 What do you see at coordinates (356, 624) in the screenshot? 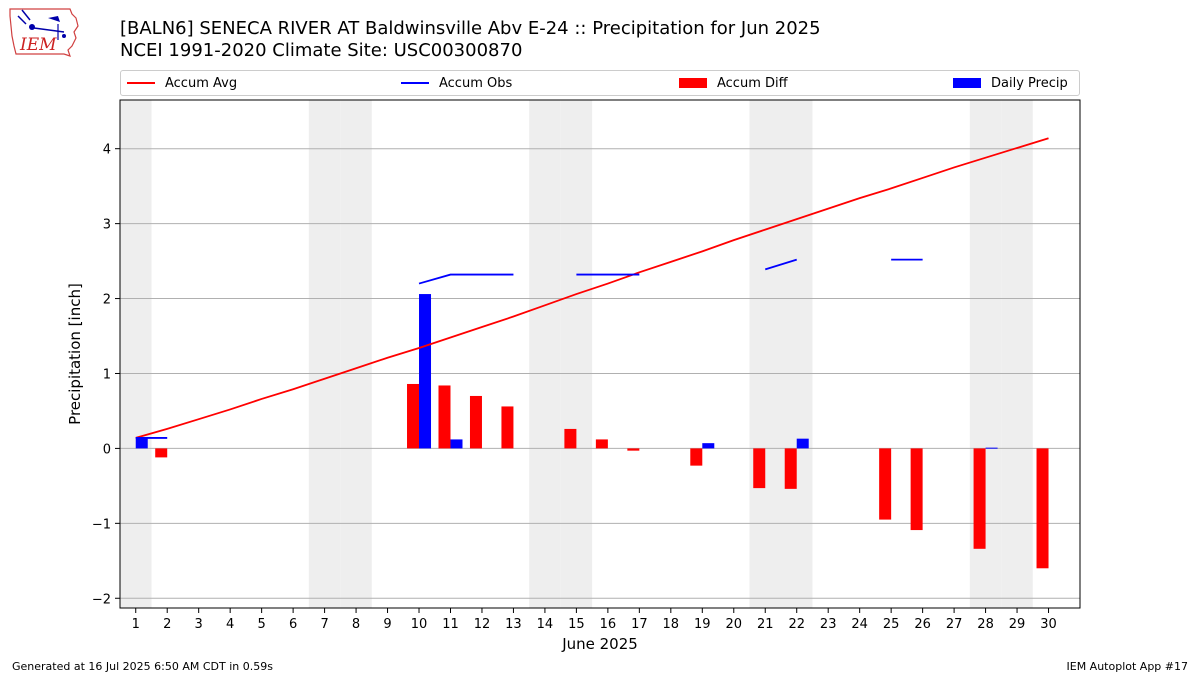
I see `x-tick-label-8: 8` at bounding box center [356, 624].